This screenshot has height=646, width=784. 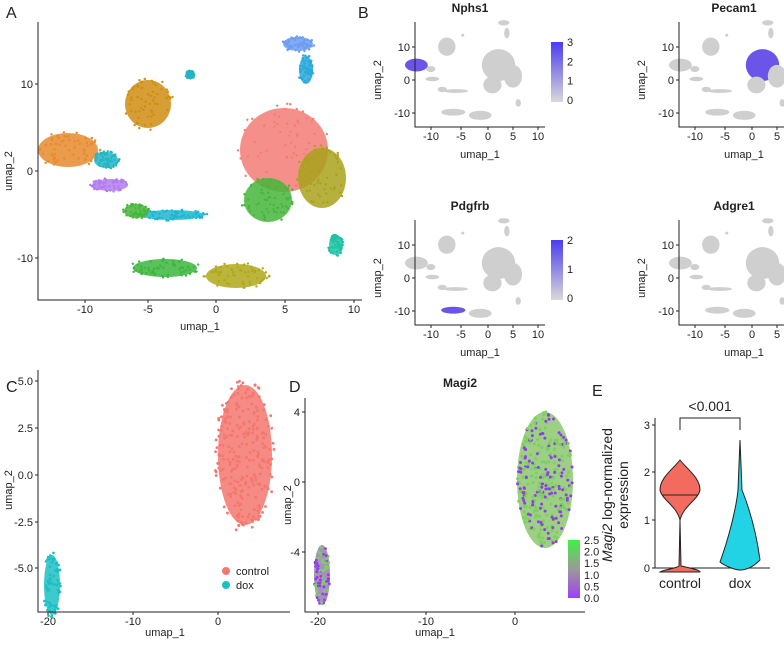 I want to click on colorbar-label: 1.5, so click(x=591, y=564).